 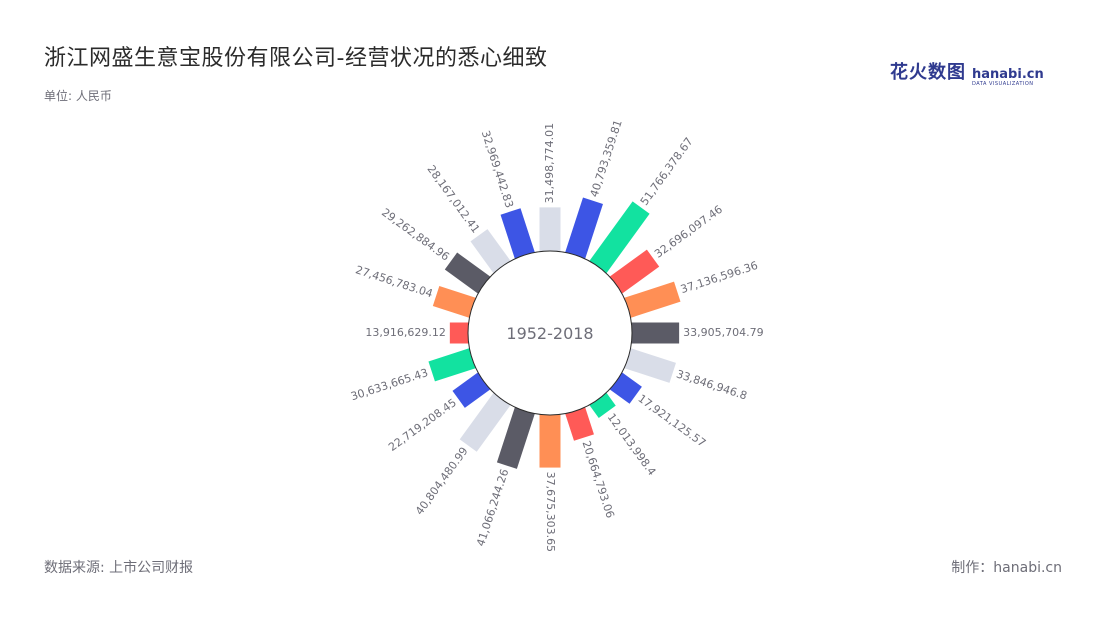 What do you see at coordinates (606, 158) in the screenshot?
I see `value-label: 40,793,359.81` at bounding box center [606, 158].